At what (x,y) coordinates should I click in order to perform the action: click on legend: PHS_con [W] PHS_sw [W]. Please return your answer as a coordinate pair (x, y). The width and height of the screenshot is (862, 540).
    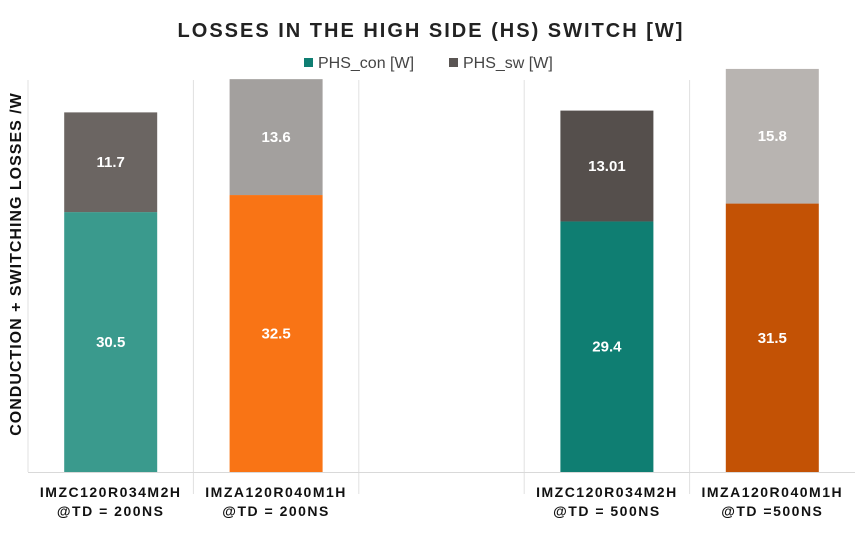
    Looking at the image, I should click on (428, 63).